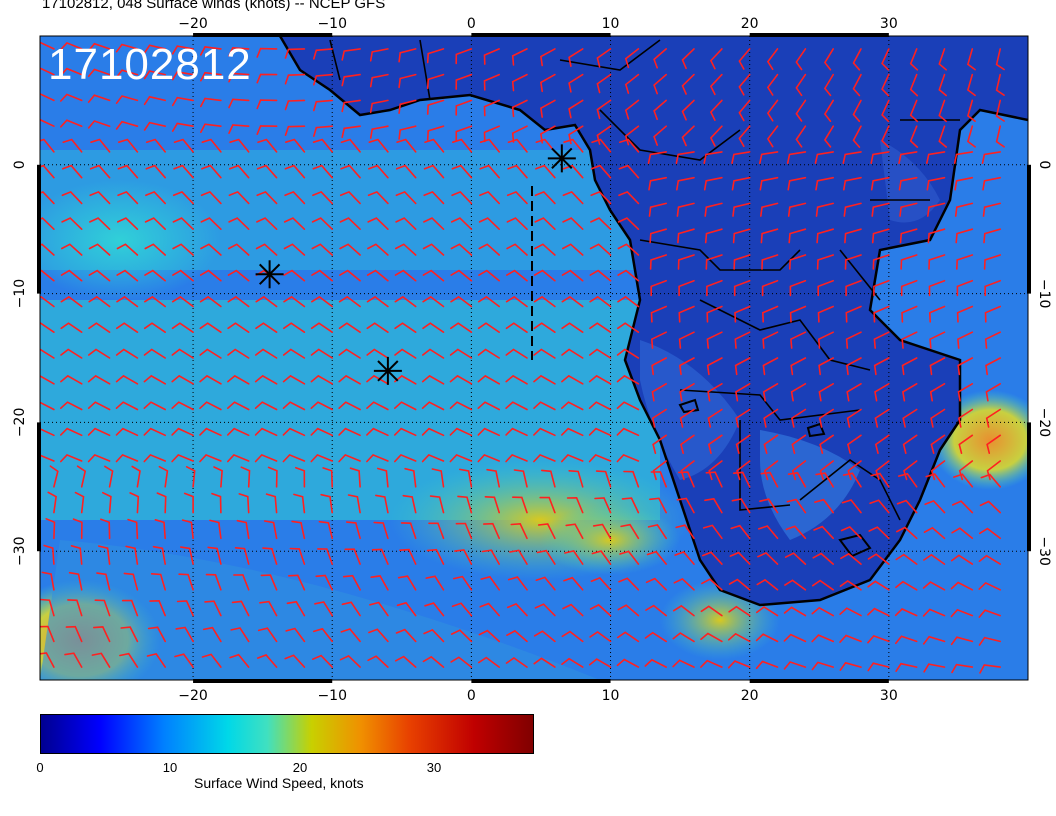 This screenshot has height=816, width=1056. I want to click on lat-tick-right-0: 0, so click(1044, 164).